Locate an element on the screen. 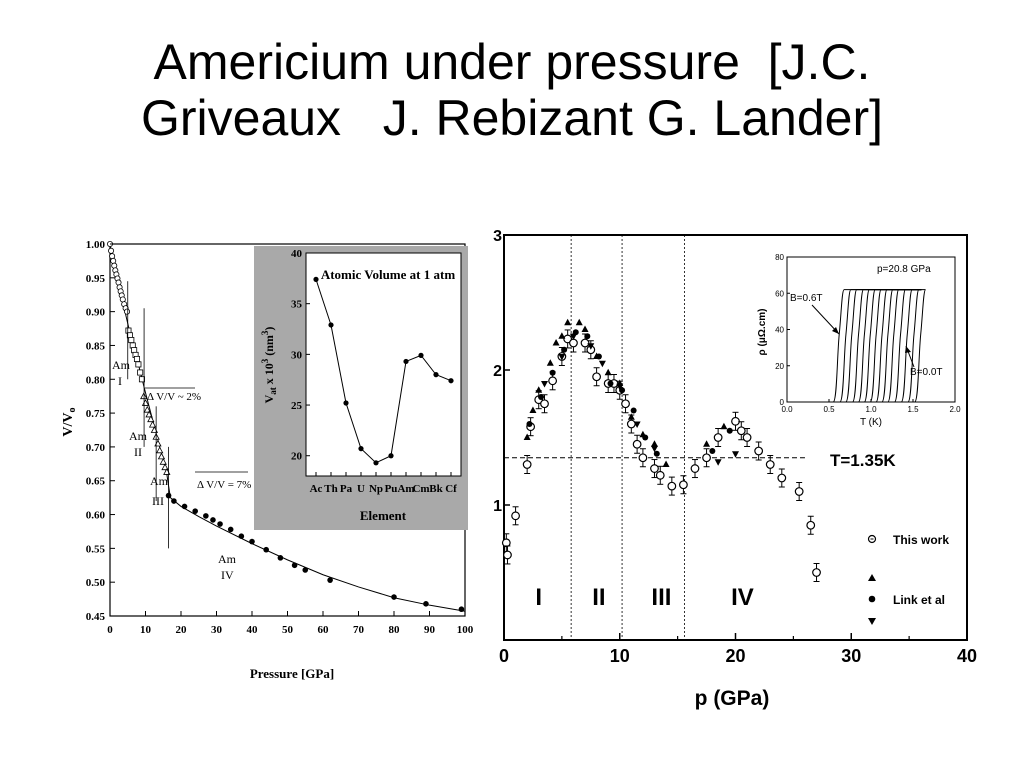 This screenshot has width=1024, height=768. volume-ytick-label: 0.75 is located at coordinates (96, 414).